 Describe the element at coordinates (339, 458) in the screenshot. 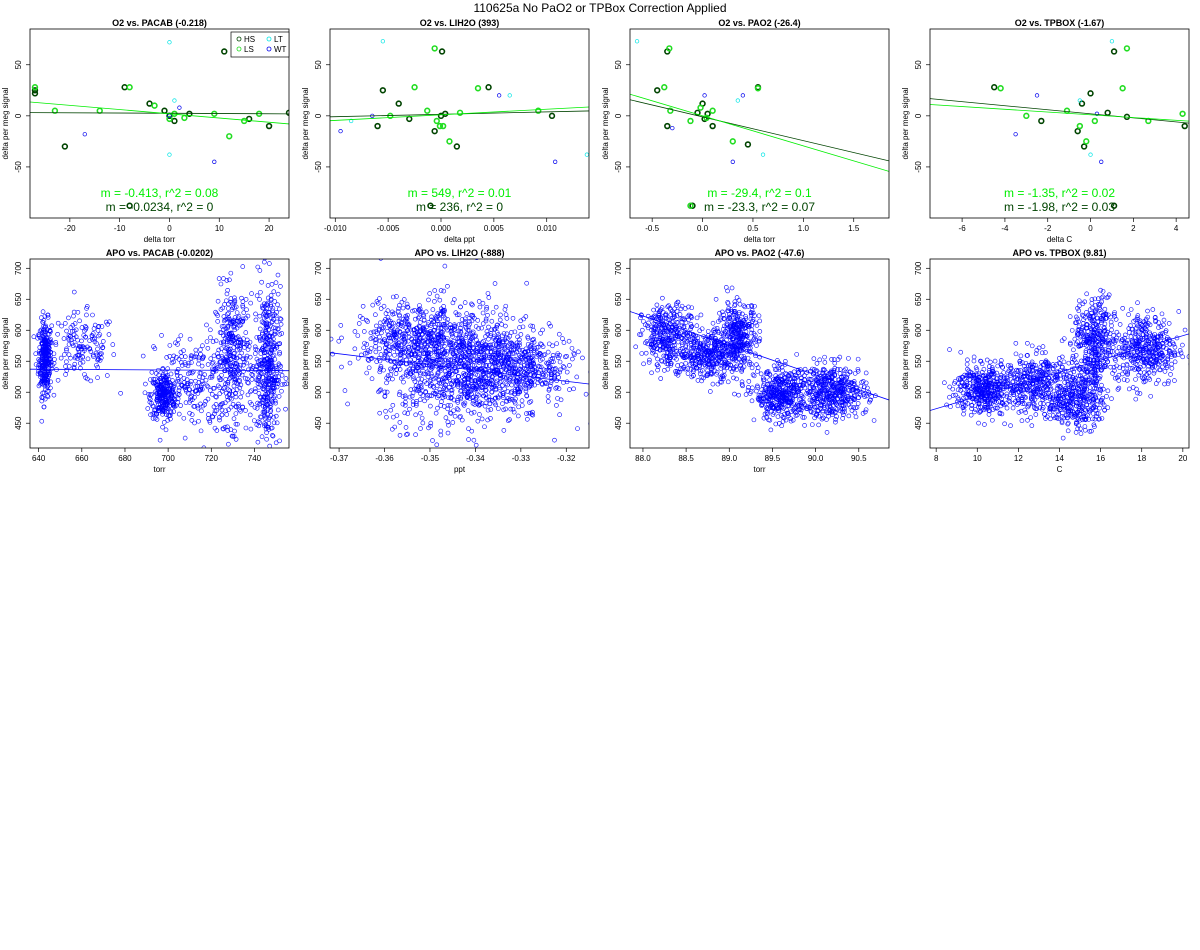

I see `x-tick-label: -0.37` at that location.